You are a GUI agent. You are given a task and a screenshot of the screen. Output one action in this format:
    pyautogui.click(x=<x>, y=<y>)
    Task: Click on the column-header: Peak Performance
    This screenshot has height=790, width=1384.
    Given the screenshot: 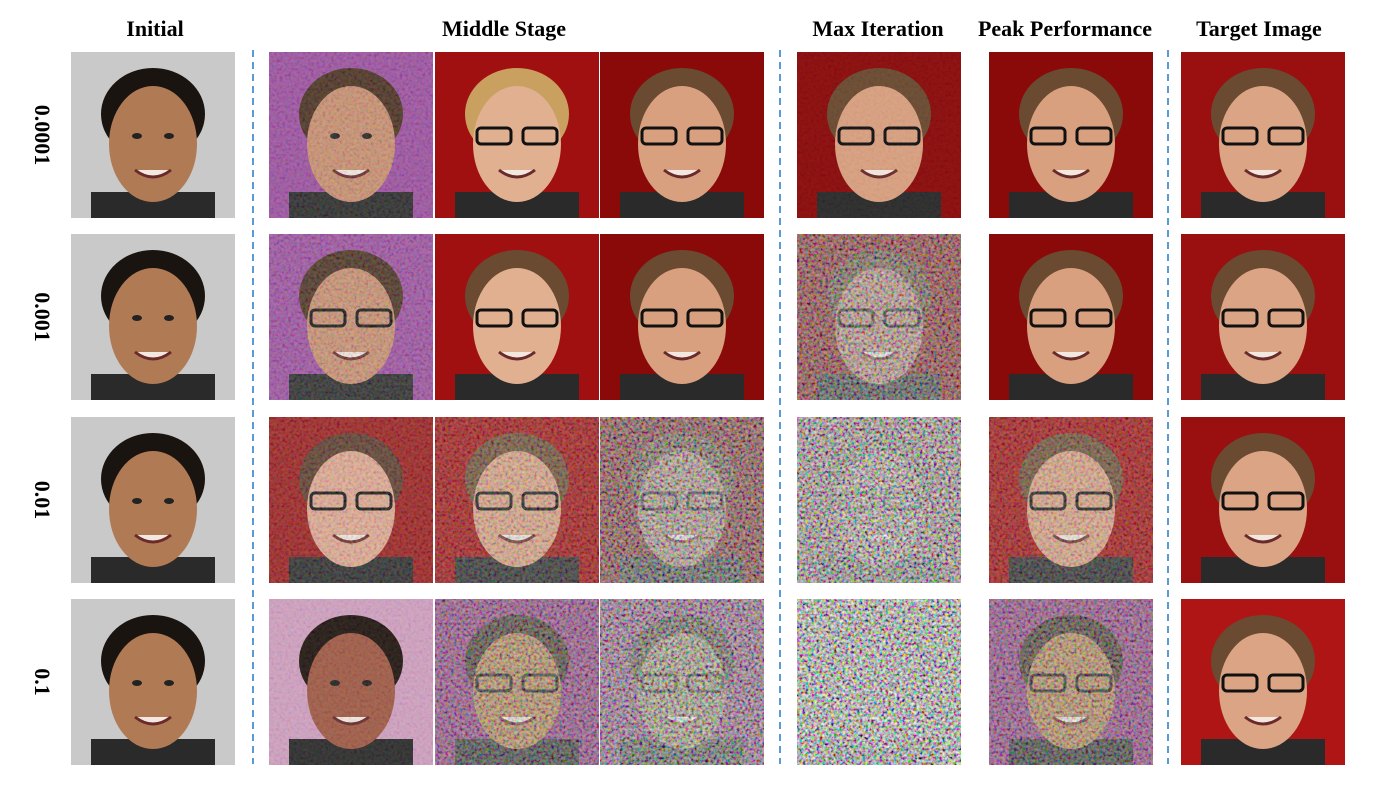 What is the action you would take?
    pyautogui.click(x=1065, y=28)
    